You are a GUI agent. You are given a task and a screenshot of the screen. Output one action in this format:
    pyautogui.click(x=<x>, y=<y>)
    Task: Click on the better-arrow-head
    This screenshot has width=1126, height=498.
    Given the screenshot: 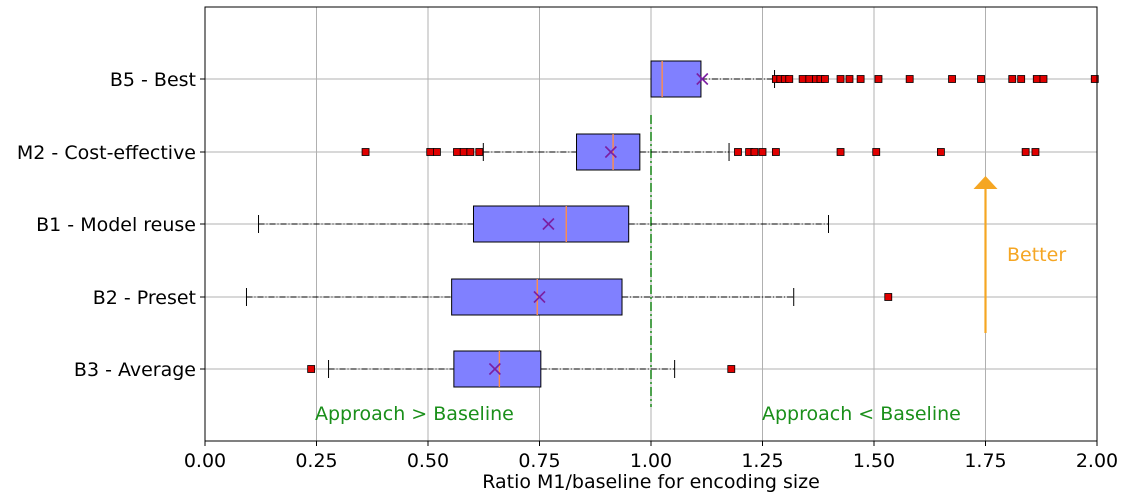 What is the action you would take?
    pyautogui.click(x=985, y=182)
    